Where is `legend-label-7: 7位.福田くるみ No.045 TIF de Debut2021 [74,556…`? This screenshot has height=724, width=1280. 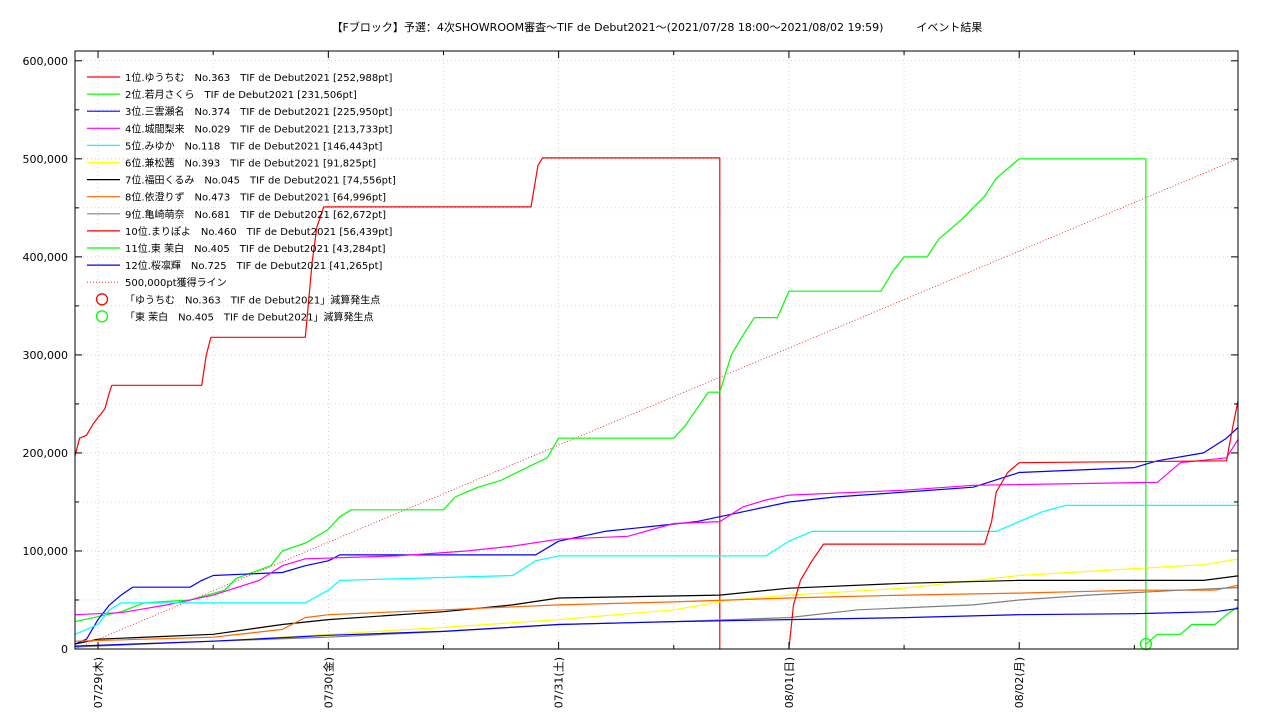 legend-label-7: 7位.福田くるみ No.045 TIF de Debut2021 [74,556… is located at coordinates (260, 180).